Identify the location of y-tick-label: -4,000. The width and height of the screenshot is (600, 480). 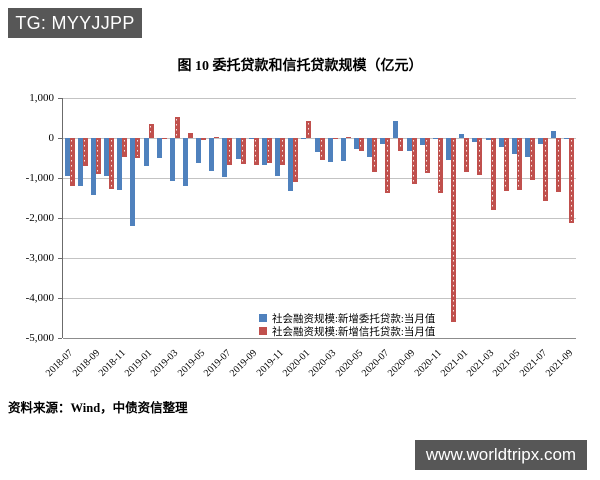
(39, 298).